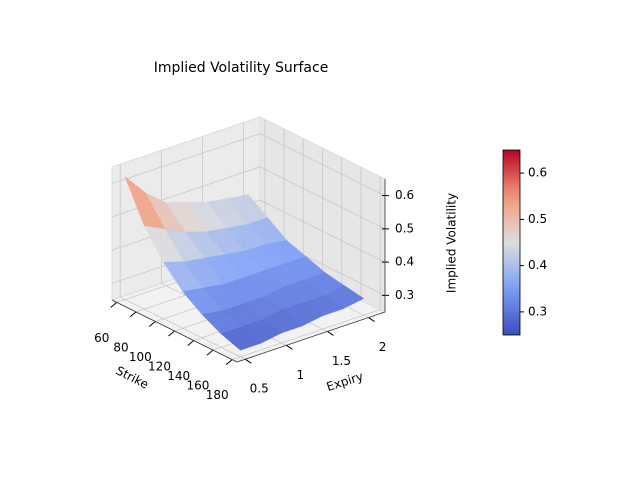  I want to click on y-tick-label: 1, so click(301, 375).